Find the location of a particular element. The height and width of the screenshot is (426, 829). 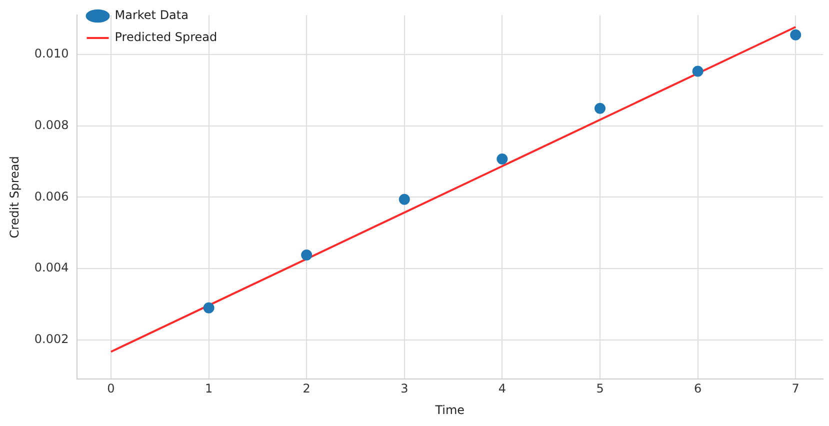

x-tick-label: 2 is located at coordinates (306, 389).